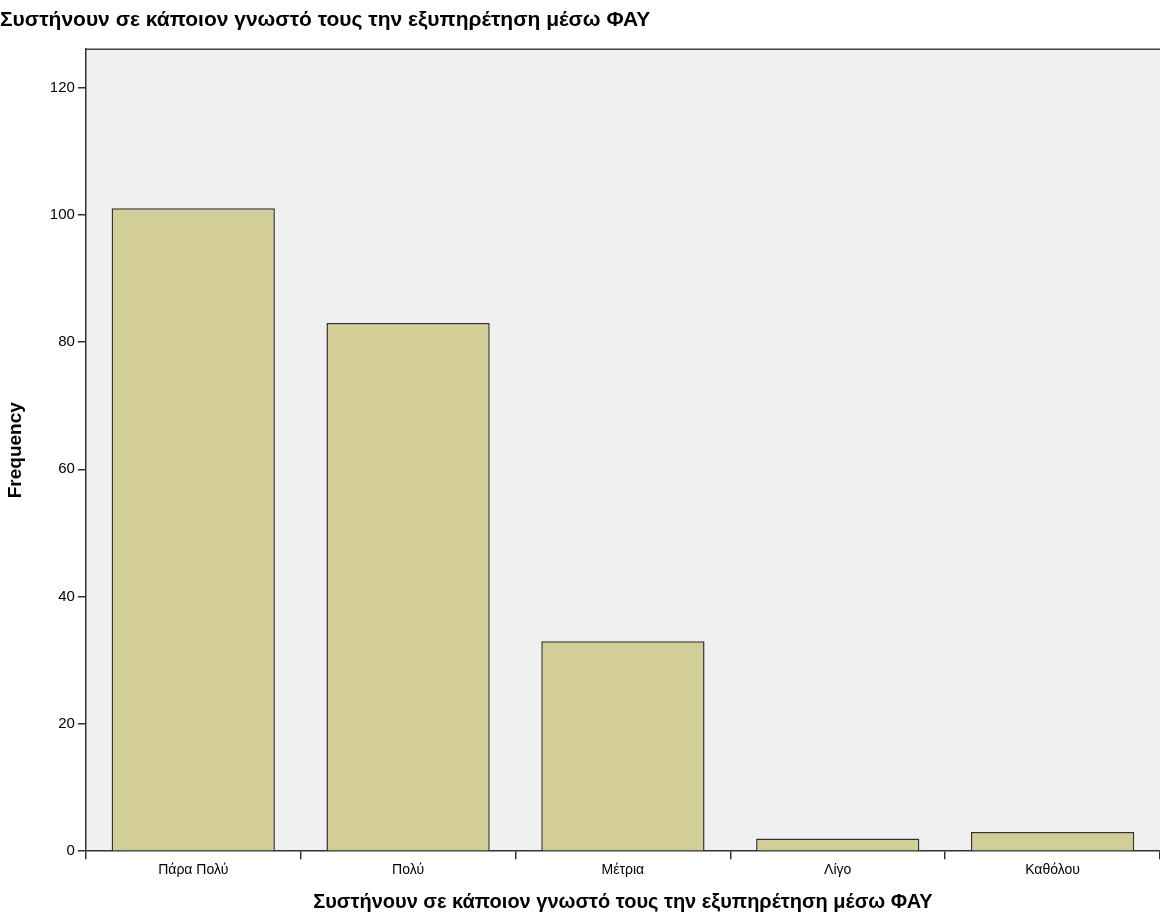 This screenshot has width=1160, height=922. What do you see at coordinates (70, 850) in the screenshot?
I see `y-tick-label: 0` at bounding box center [70, 850].